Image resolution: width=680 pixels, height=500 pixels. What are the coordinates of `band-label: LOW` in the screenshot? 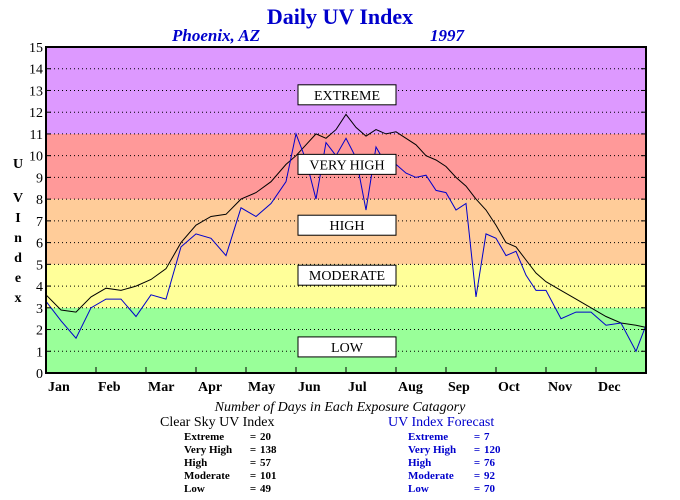 It's located at (347, 348).